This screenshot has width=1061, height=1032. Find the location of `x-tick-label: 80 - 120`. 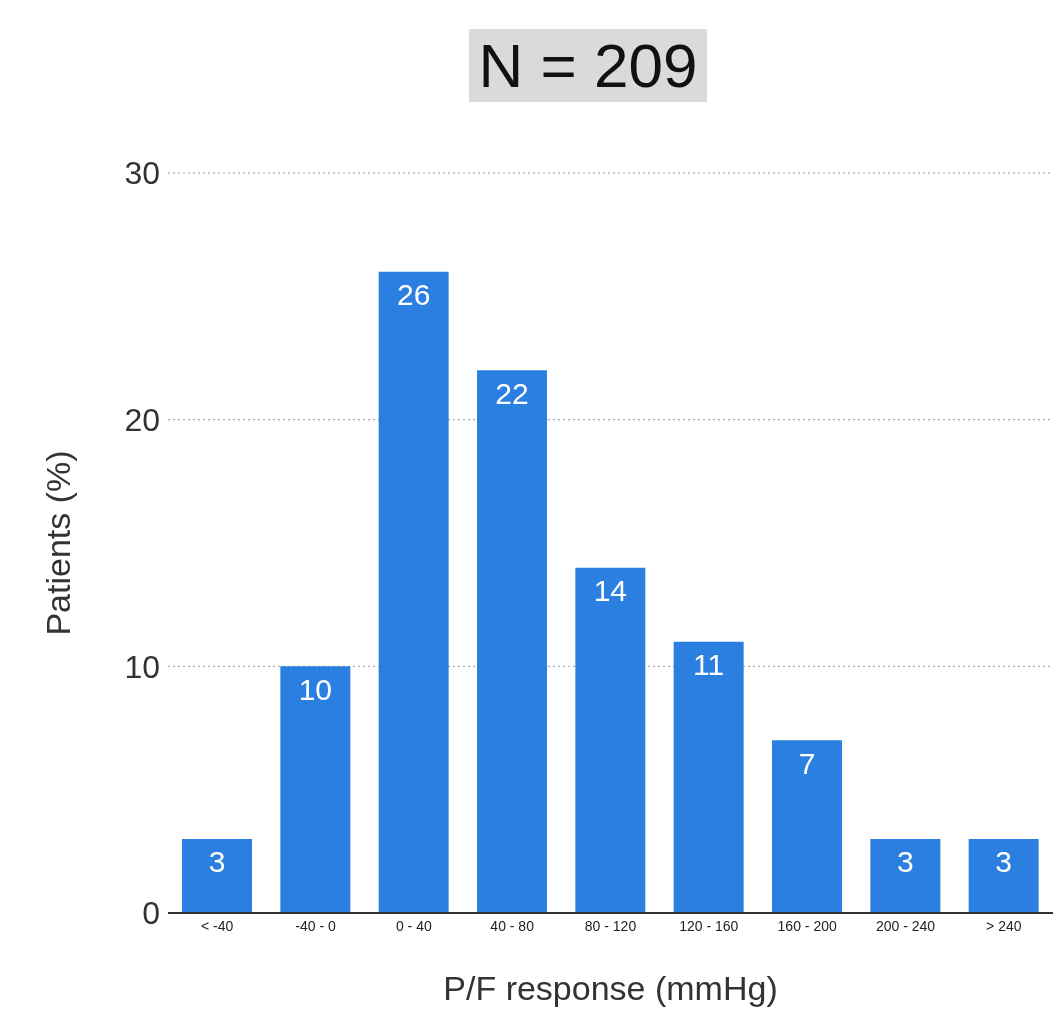

x-tick-label: 80 - 120 is located at coordinates (610, 925).